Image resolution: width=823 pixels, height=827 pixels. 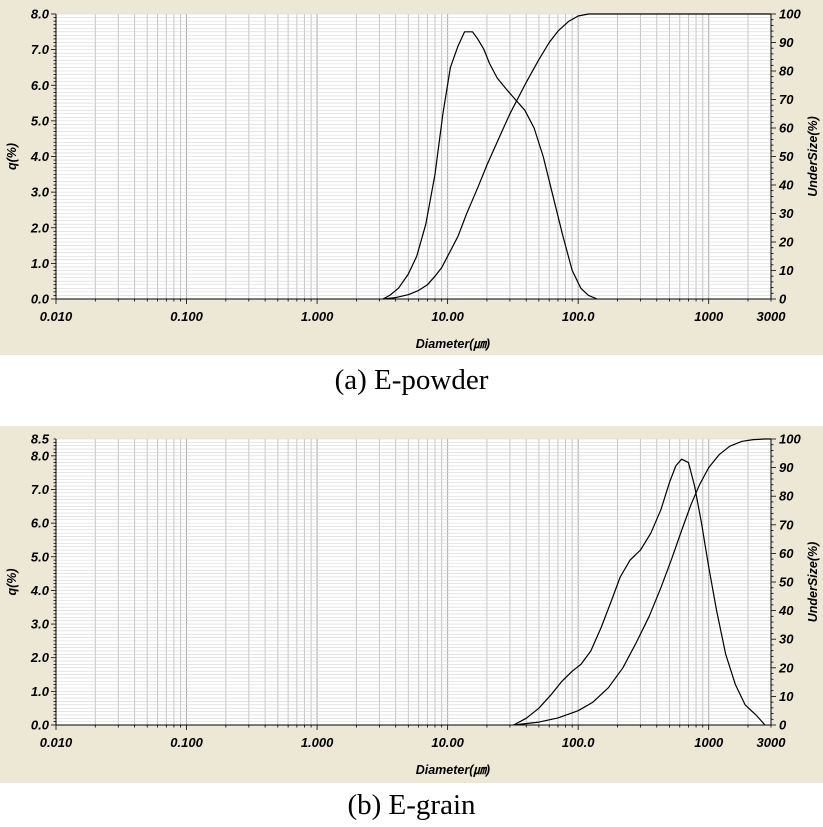 What do you see at coordinates (411, 805) in the screenshot?
I see `caption-b: (b) E-grain` at bounding box center [411, 805].